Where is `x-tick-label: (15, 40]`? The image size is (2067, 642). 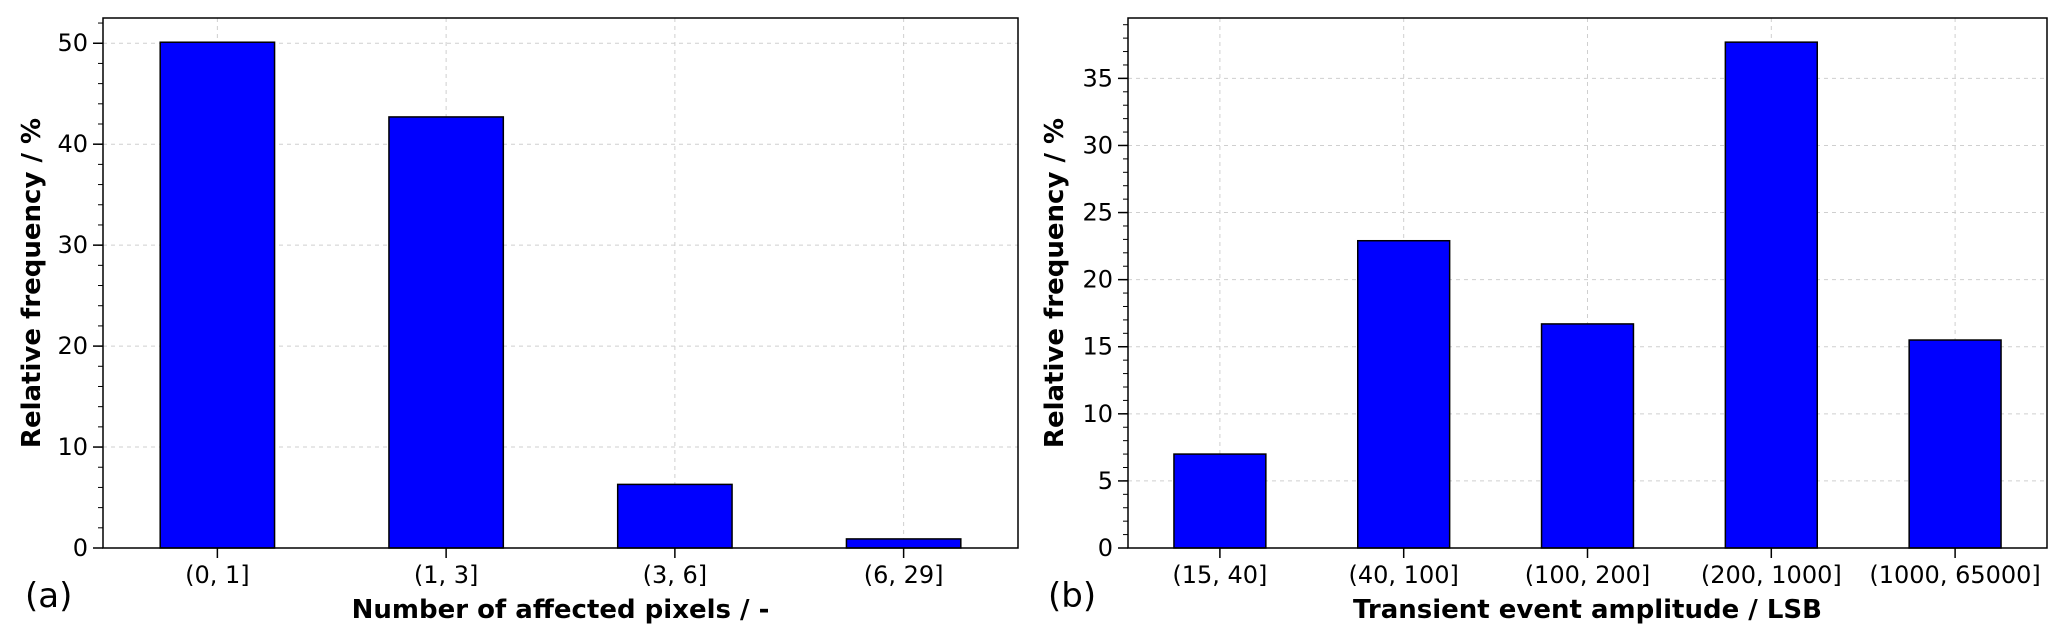
x-tick-label: (15, 40] is located at coordinates (1219, 575).